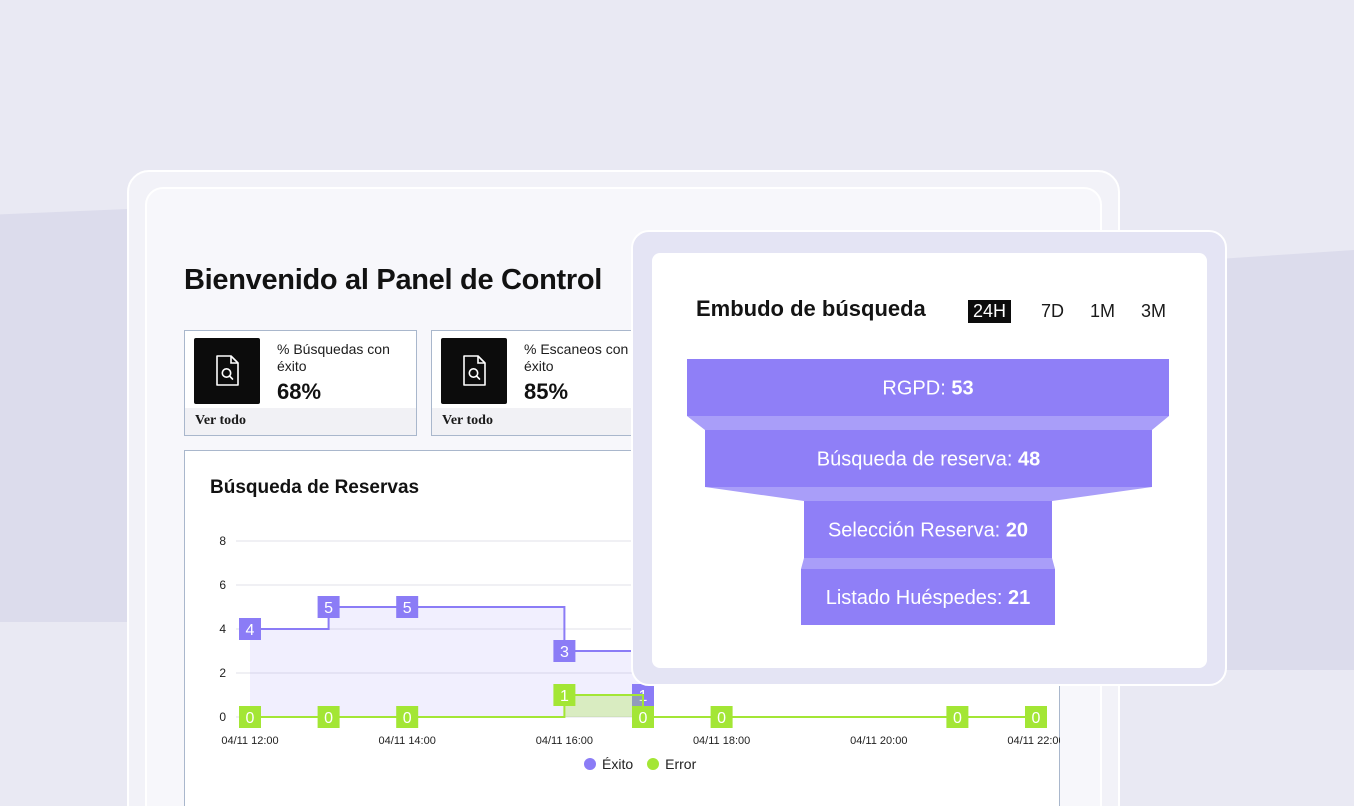 The height and width of the screenshot is (806, 1354). Describe the element at coordinates (299, 391) in the screenshot. I see `stat-value: 68%` at that location.